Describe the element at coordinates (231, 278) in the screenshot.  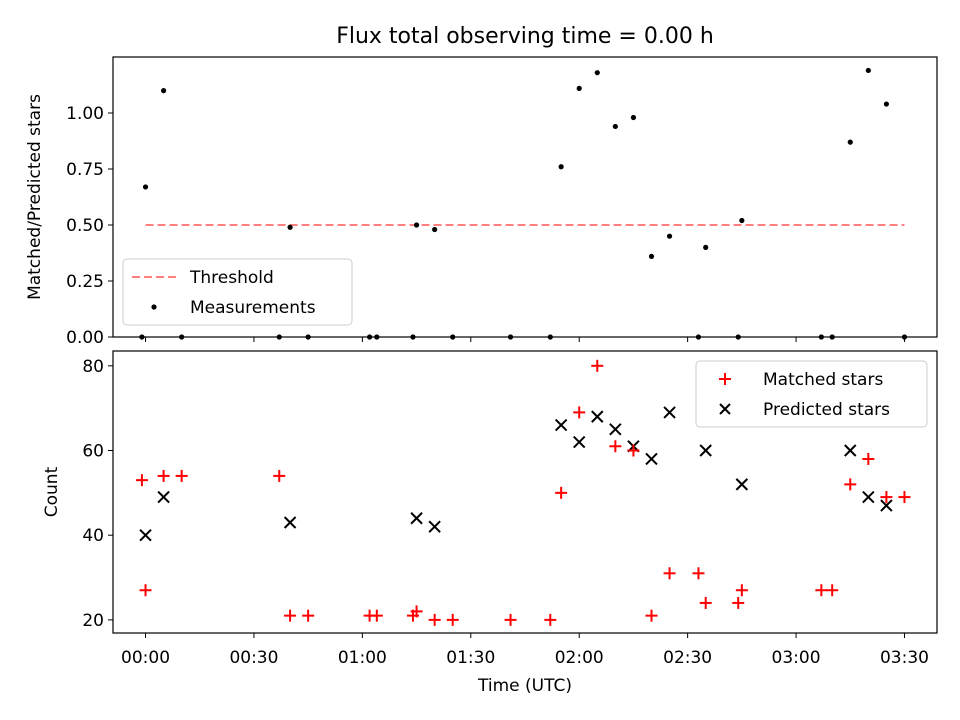
I see `threshold-legend-label: Threshold` at that location.